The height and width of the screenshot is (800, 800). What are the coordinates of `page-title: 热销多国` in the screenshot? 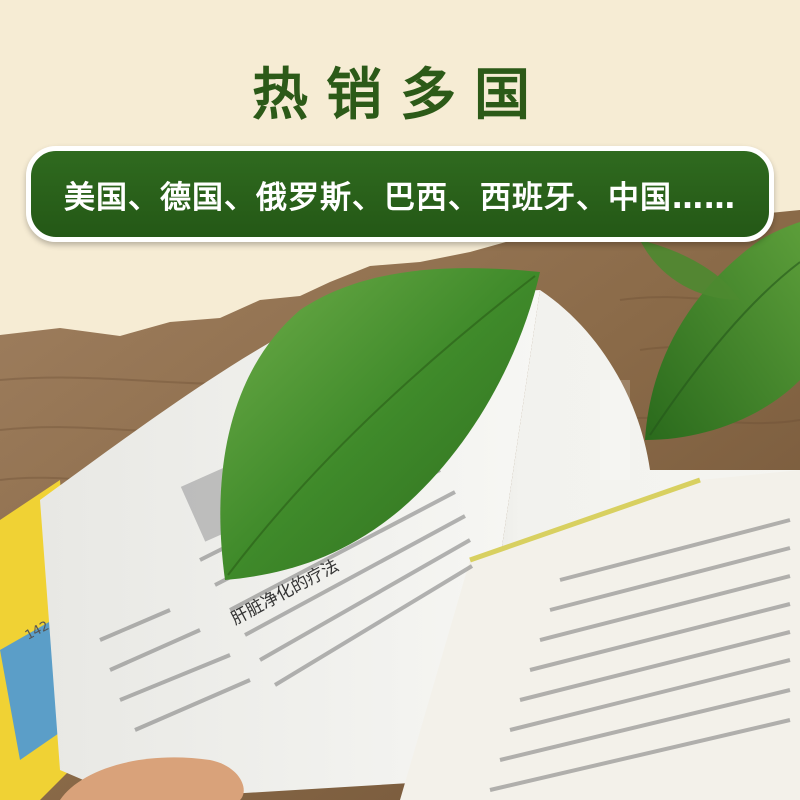 It's located at (400, 95).